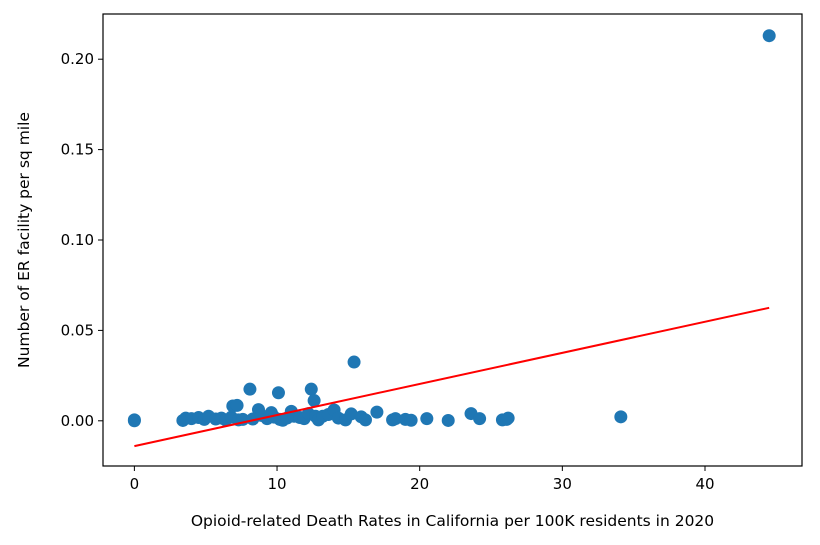 The width and height of the screenshot is (820, 545). What do you see at coordinates (135, 484) in the screenshot?
I see `x-tick-label: 0` at bounding box center [135, 484].